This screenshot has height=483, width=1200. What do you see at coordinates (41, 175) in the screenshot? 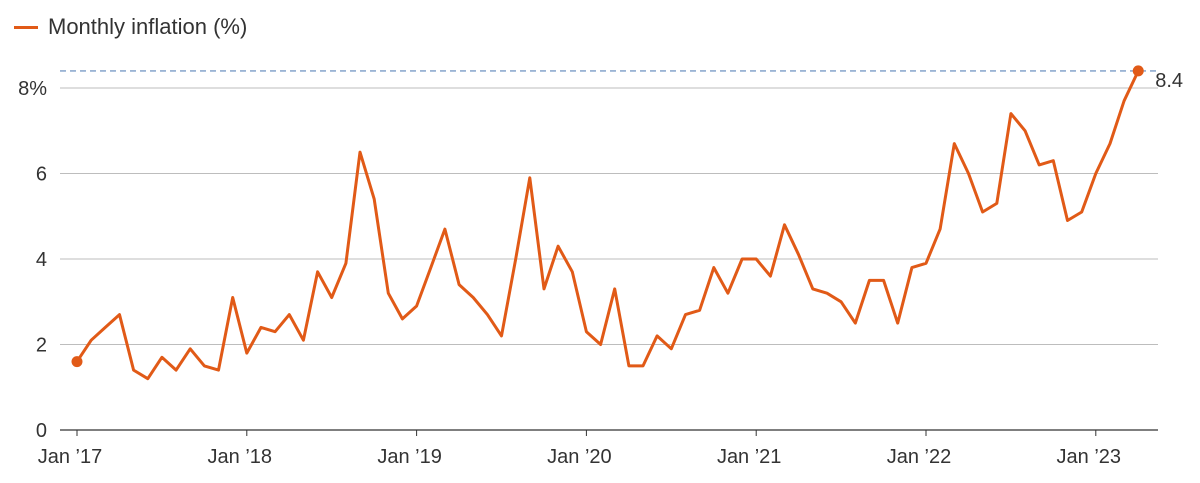
I see `y-tick-label: 6` at bounding box center [41, 175].